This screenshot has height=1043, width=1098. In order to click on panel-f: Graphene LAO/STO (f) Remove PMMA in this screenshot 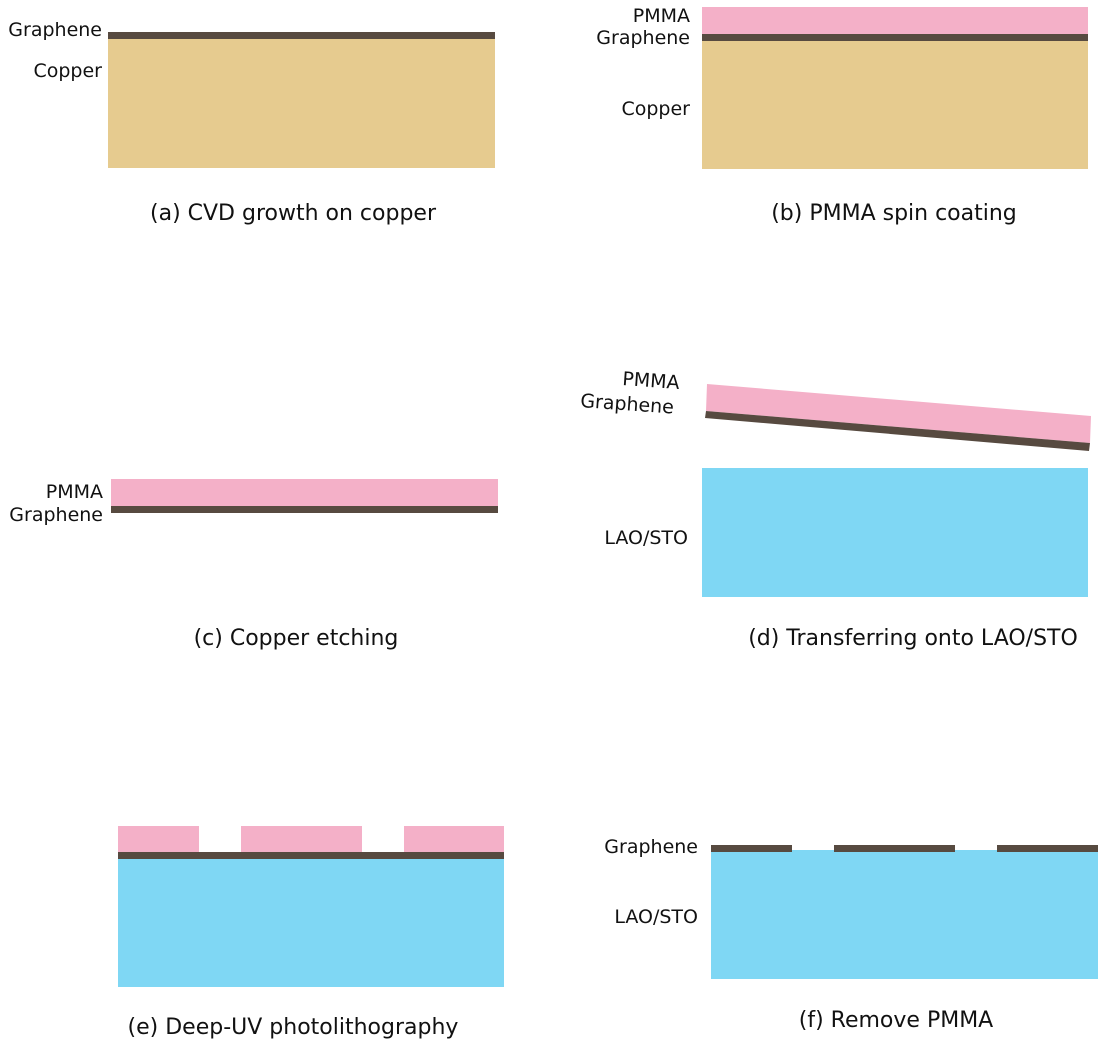, I will do `click(851, 934)`.